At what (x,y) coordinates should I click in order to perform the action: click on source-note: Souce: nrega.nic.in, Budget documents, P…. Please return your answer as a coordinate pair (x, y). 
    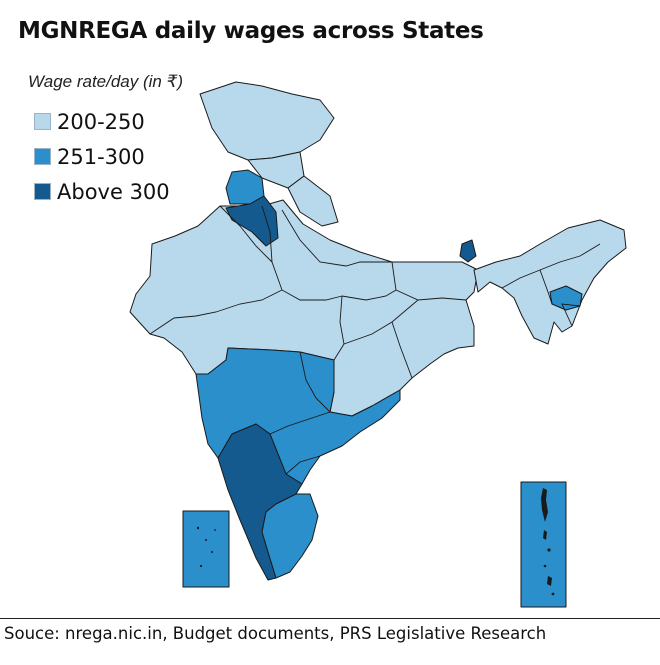
    Looking at the image, I should click on (275, 633).